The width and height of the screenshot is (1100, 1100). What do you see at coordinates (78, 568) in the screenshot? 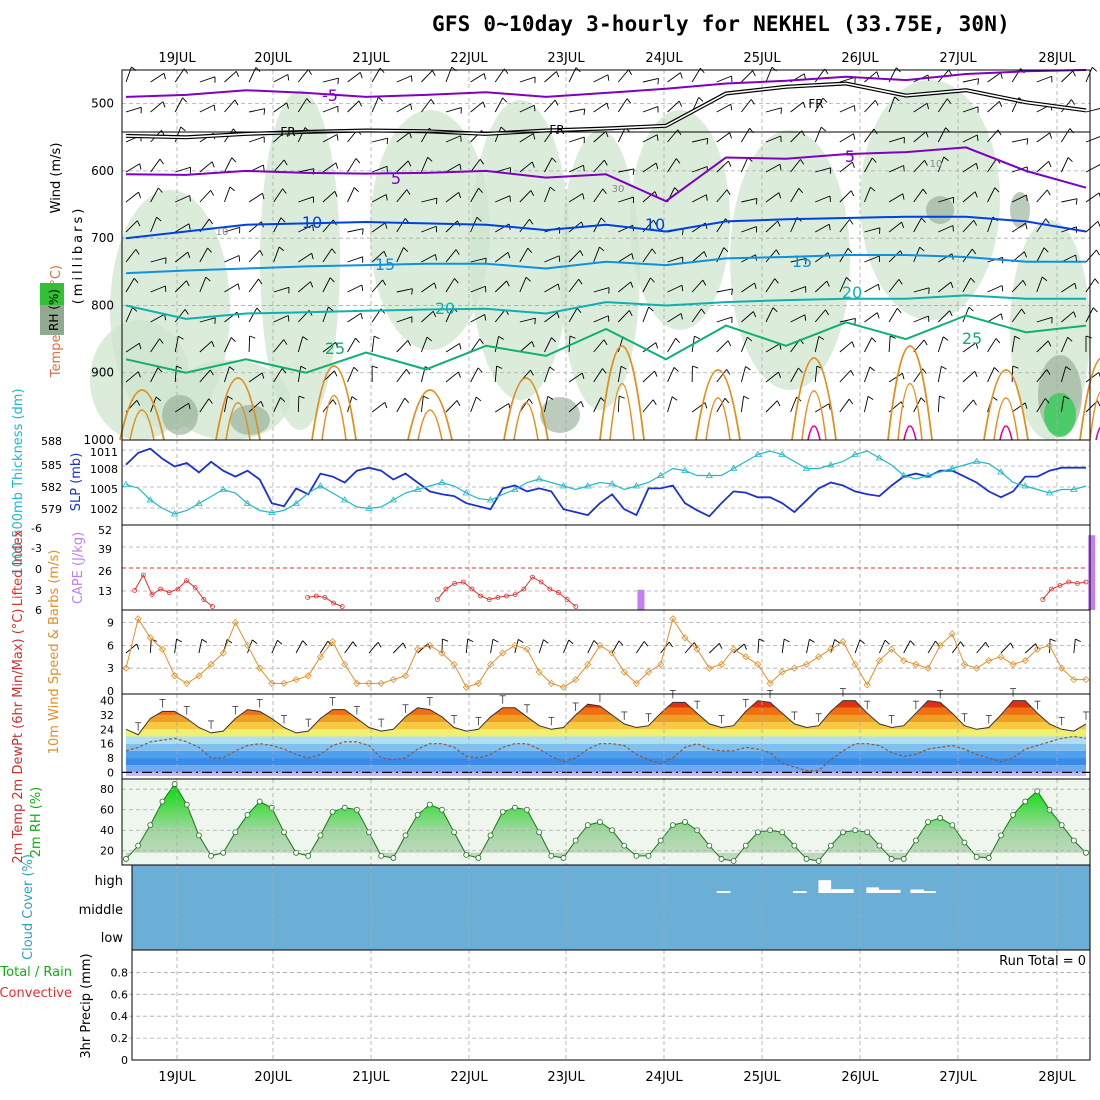
I see `cape-ylabel: CAPE (J/kg)` at bounding box center [78, 568].